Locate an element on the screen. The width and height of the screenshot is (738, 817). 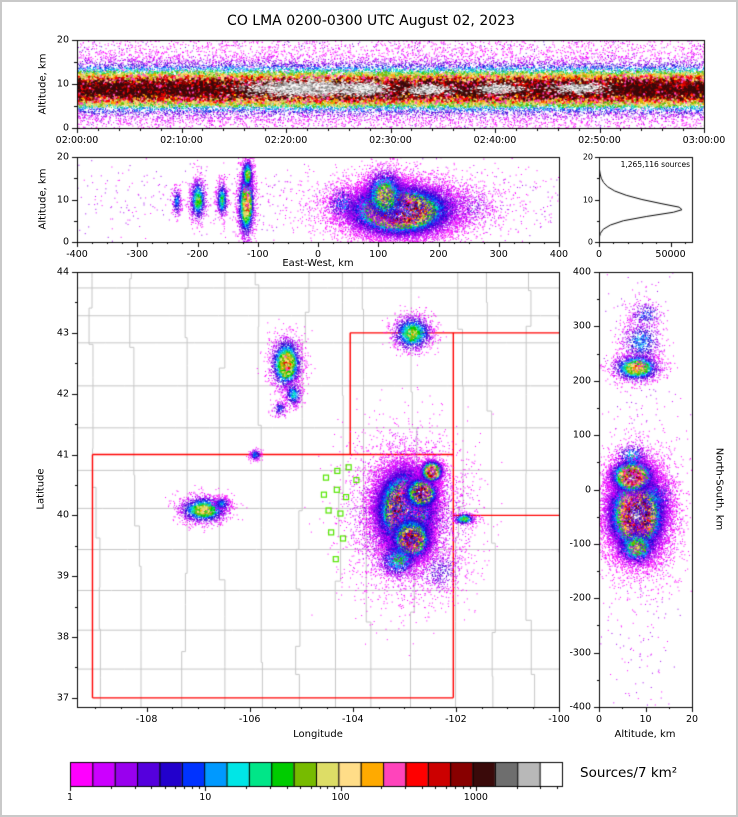
tick-label: -106 is located at coordinates (249, 719).